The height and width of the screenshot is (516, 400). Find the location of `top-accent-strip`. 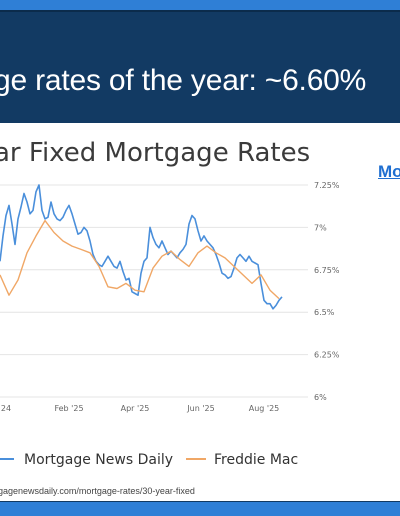

top-accent-strip is located at coordinates (200, 5).